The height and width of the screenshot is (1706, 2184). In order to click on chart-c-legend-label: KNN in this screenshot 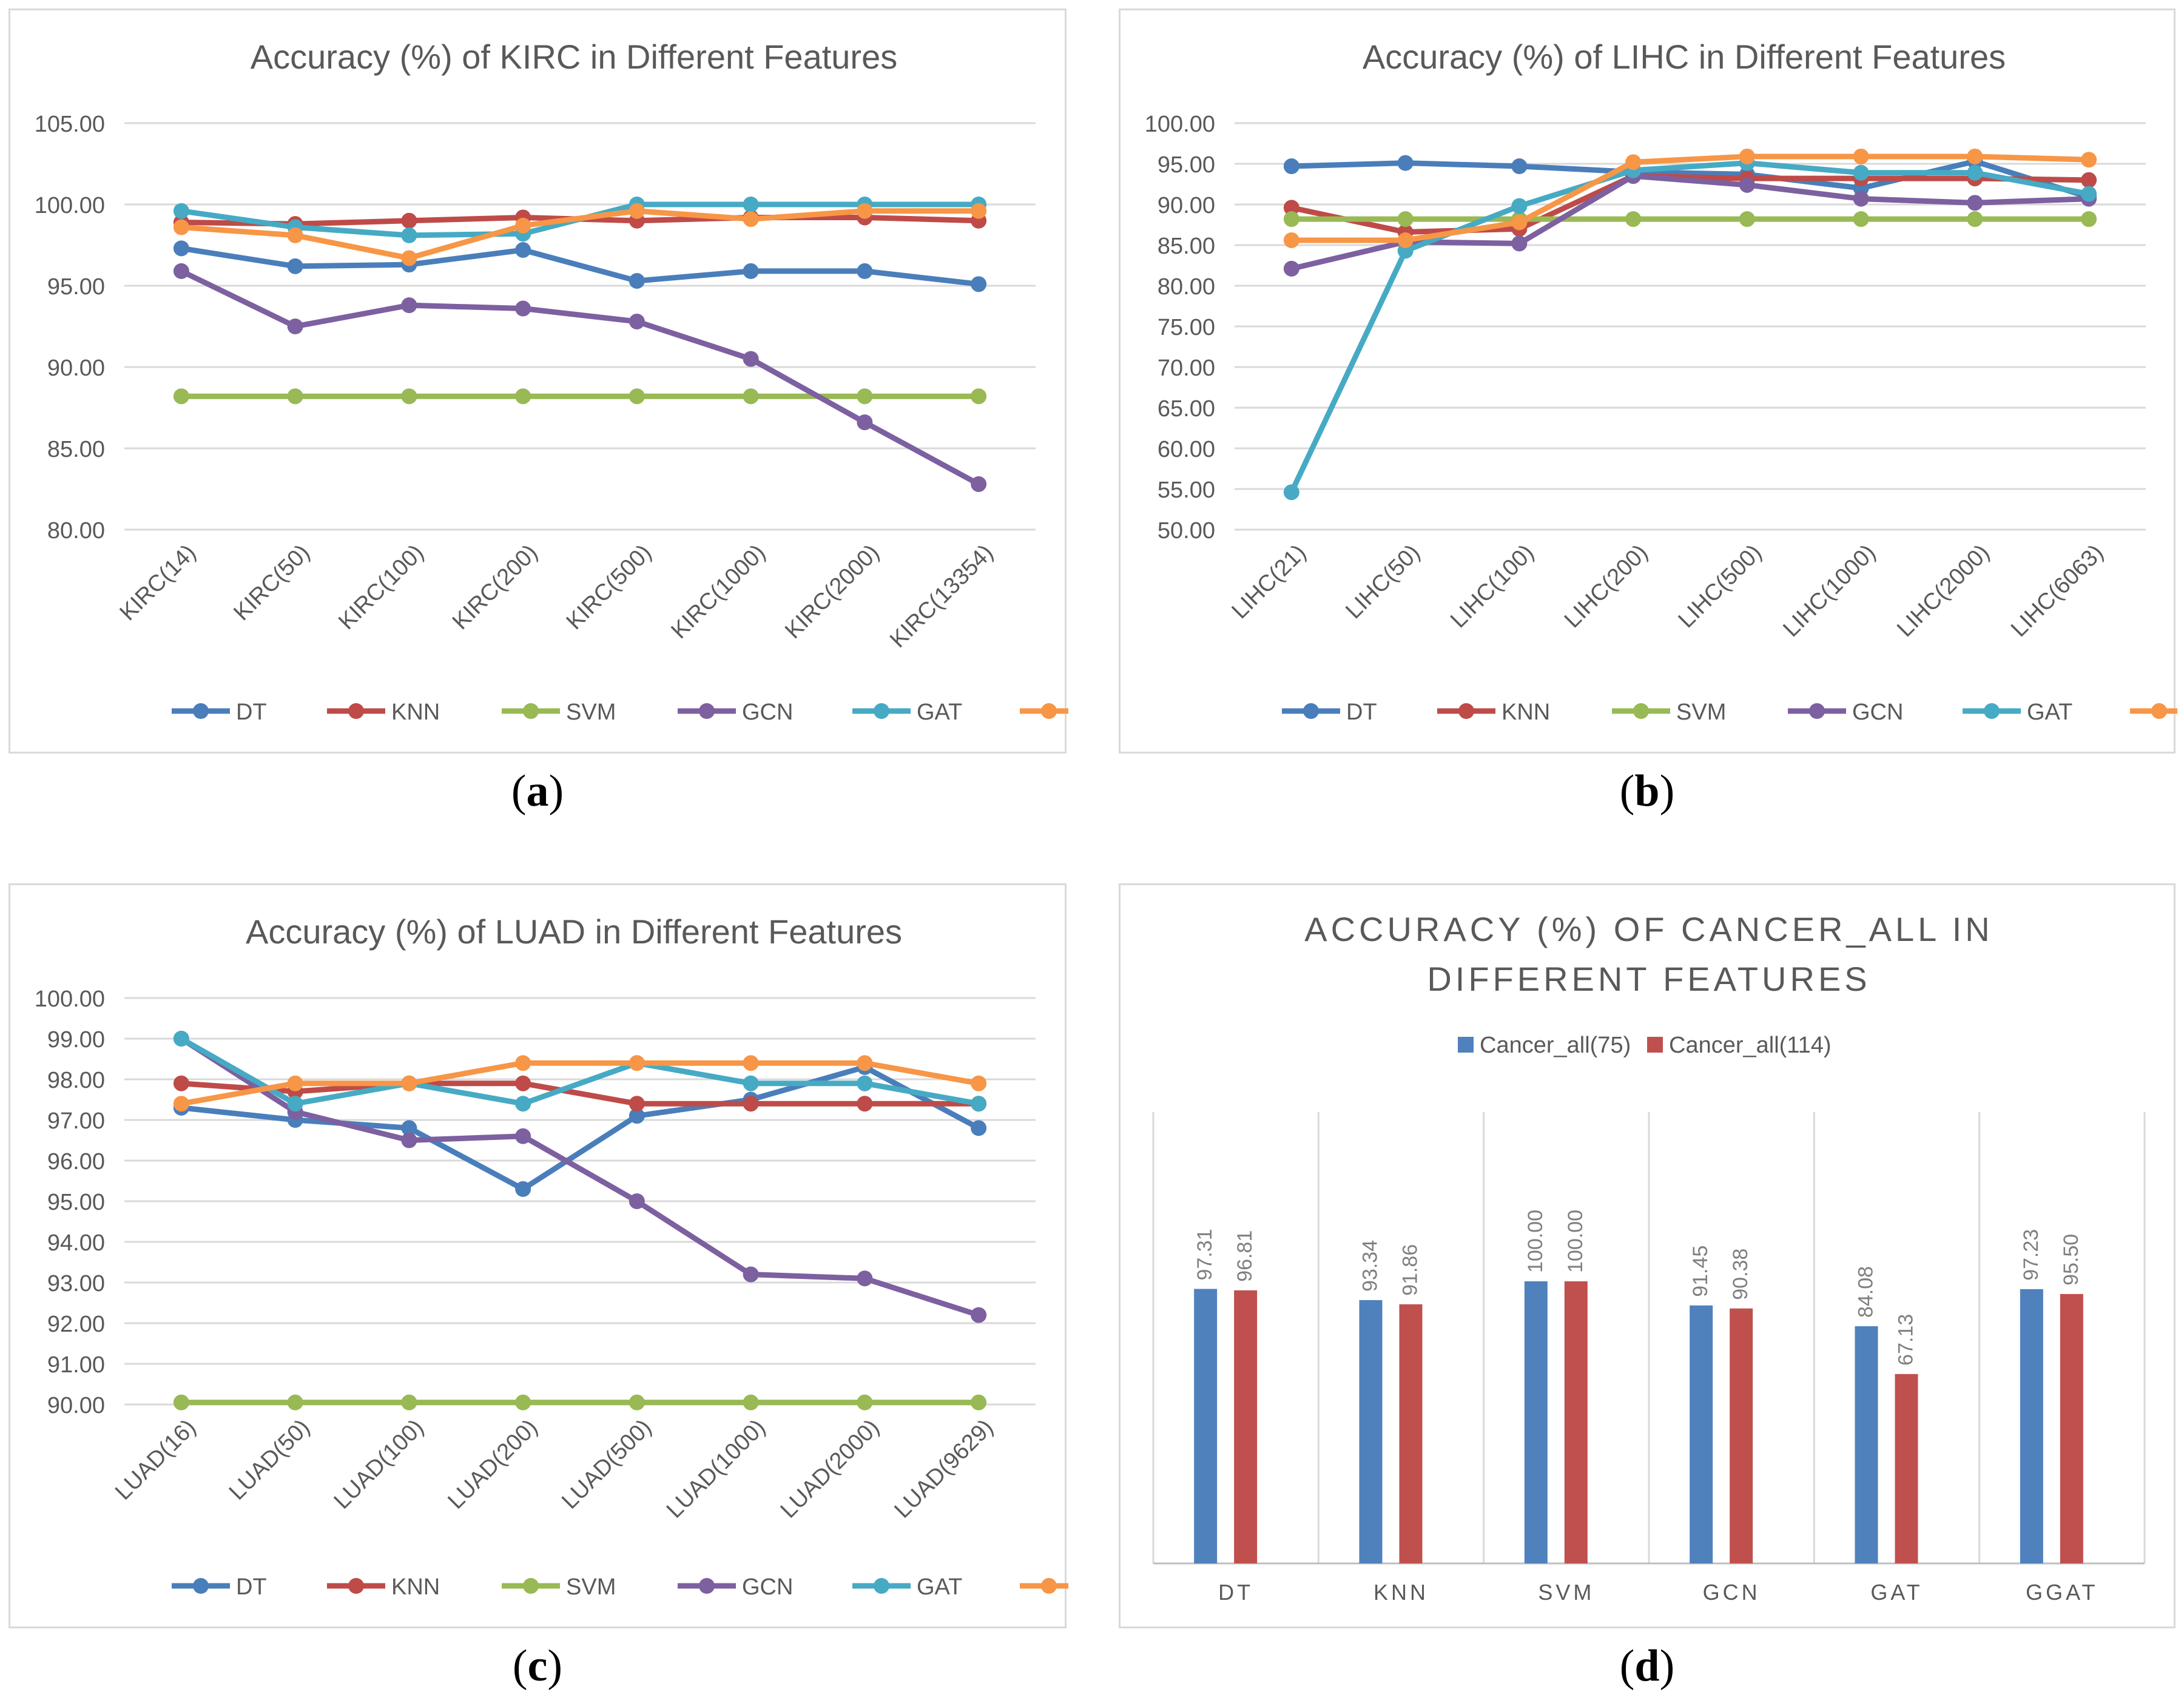, I will do `click(415, 1587)`.